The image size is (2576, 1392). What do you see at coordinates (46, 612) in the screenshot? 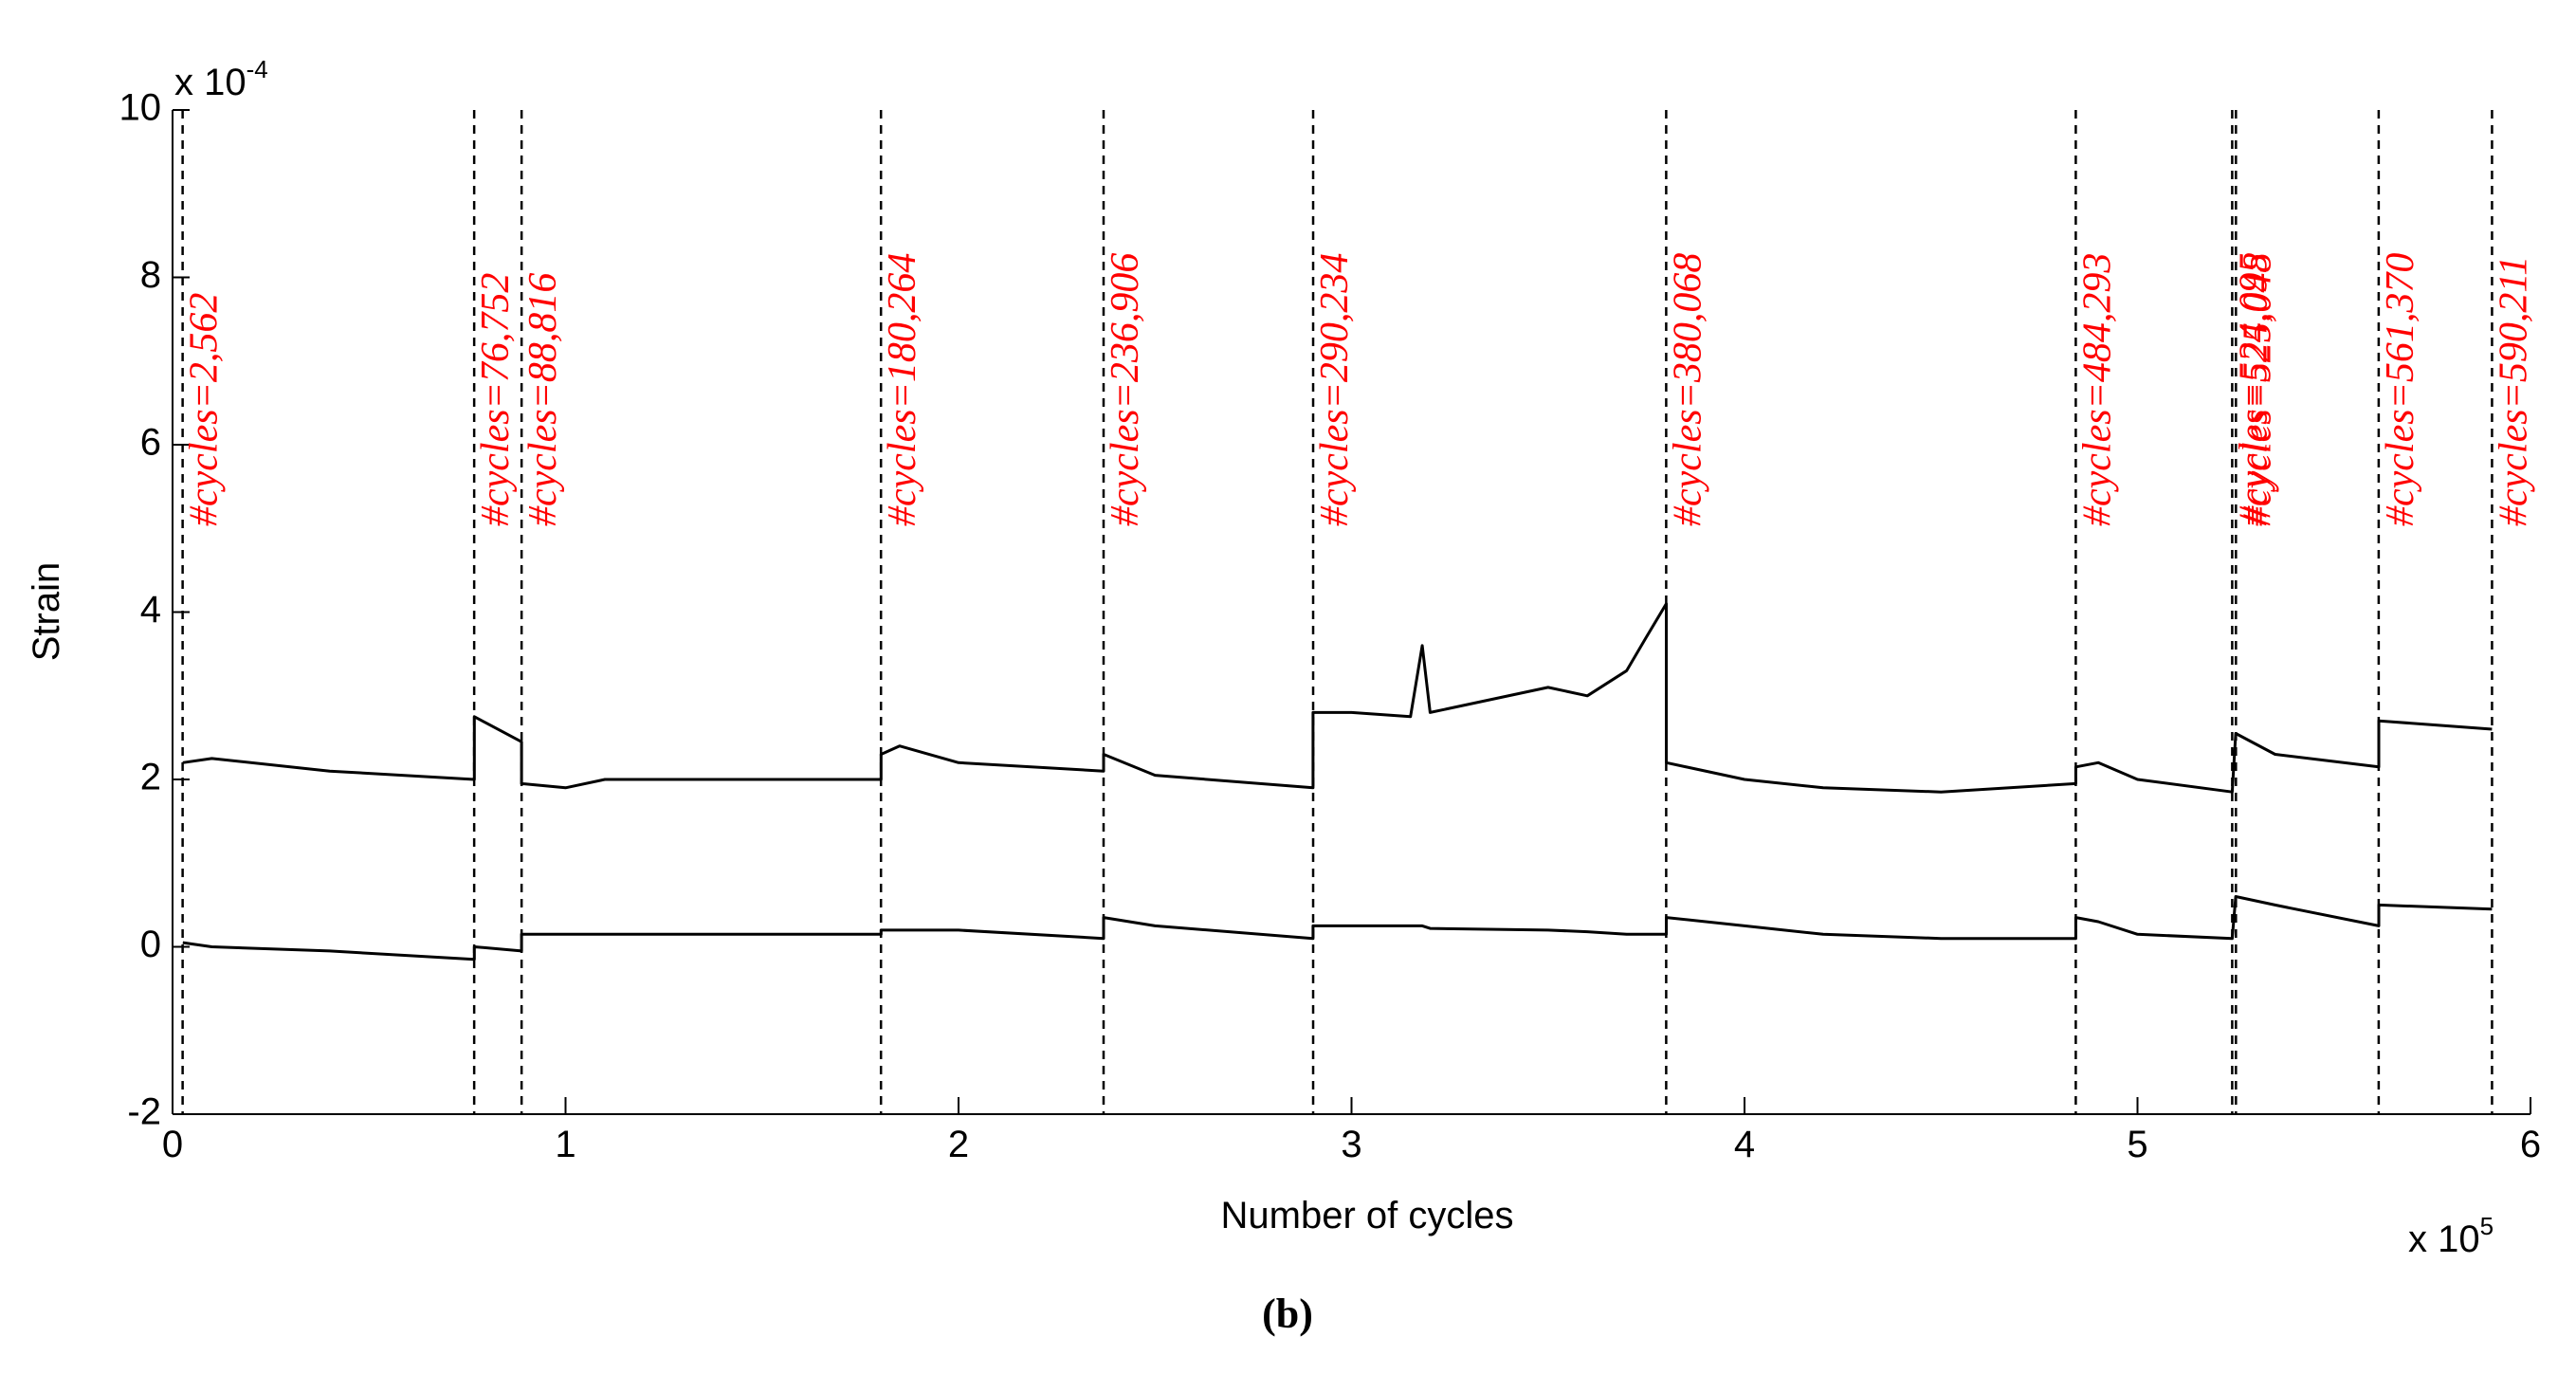
I see `y-axis-label: Strain` at bounding box center [46, 612].